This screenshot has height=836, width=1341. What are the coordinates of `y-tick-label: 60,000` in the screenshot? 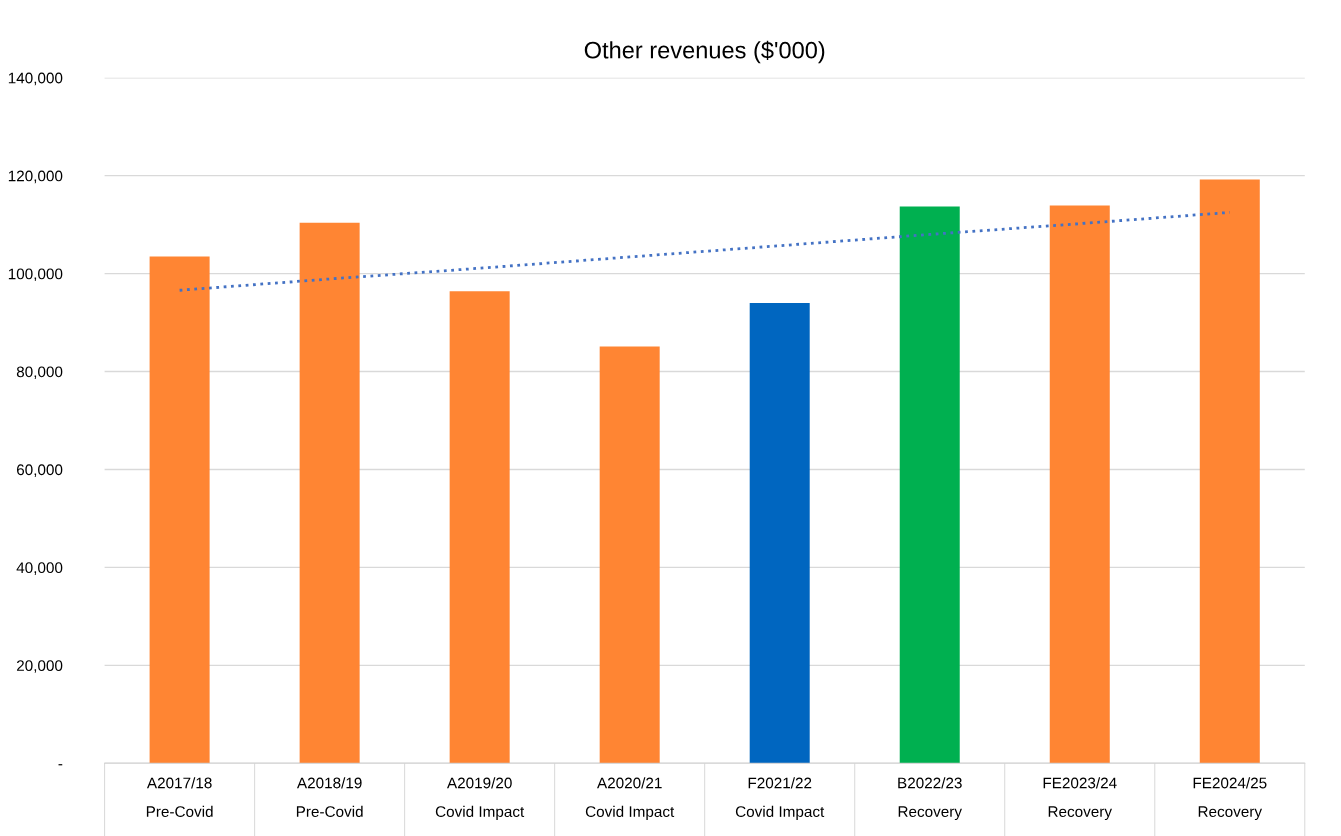 It's located at (39, 470).